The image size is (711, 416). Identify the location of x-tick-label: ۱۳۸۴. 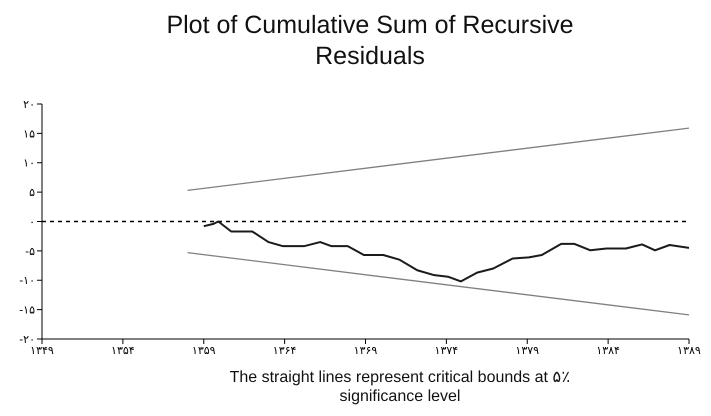
(608, 350).